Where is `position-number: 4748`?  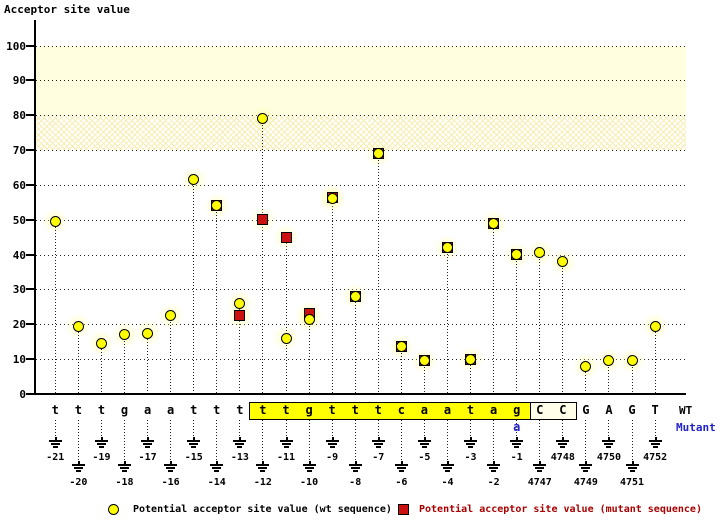
position-number: 4748 is located at coordinates (562, 457).